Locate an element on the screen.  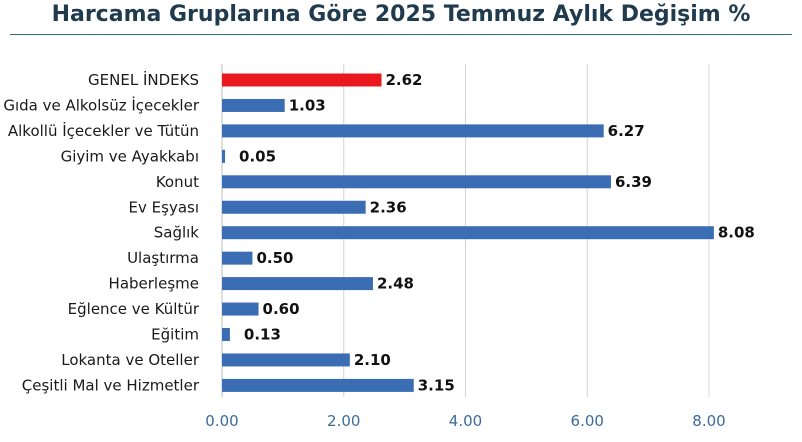
data-label: 2.10 is located at coordinates (372, 360).